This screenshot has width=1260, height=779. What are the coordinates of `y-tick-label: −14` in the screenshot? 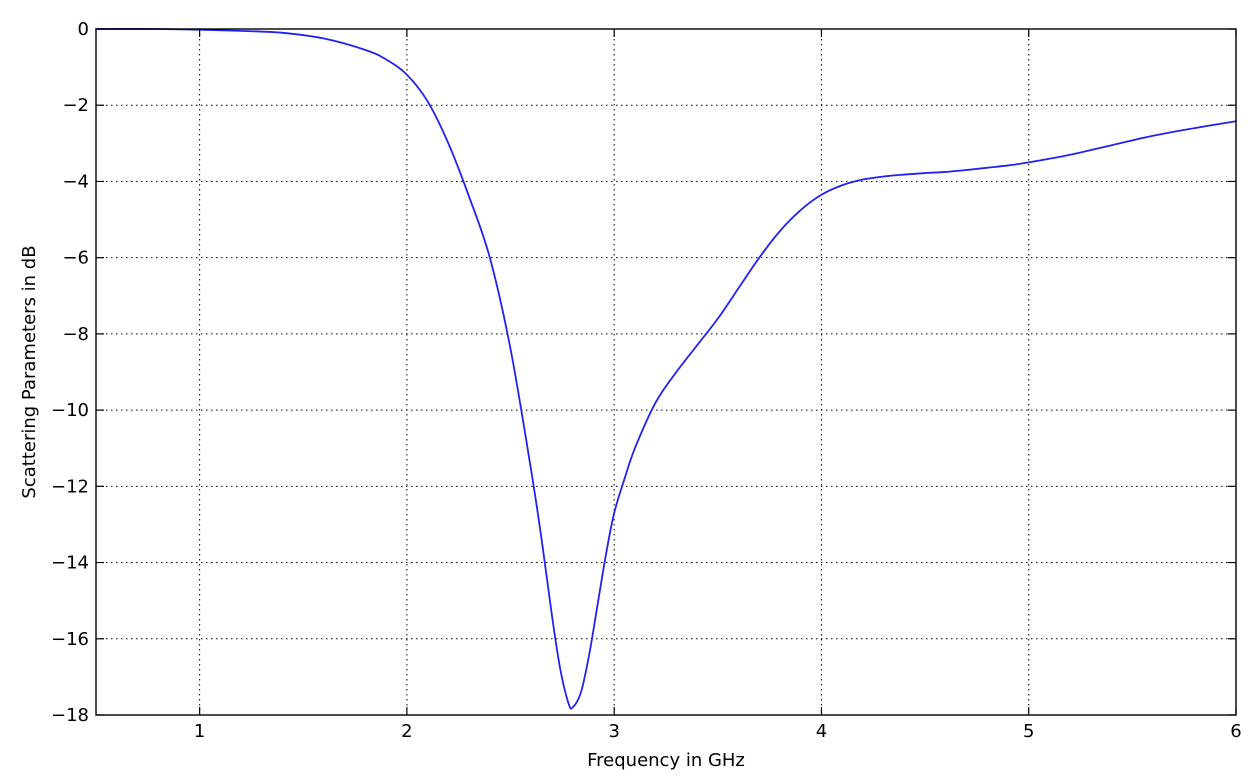 It's located at (70, 563).